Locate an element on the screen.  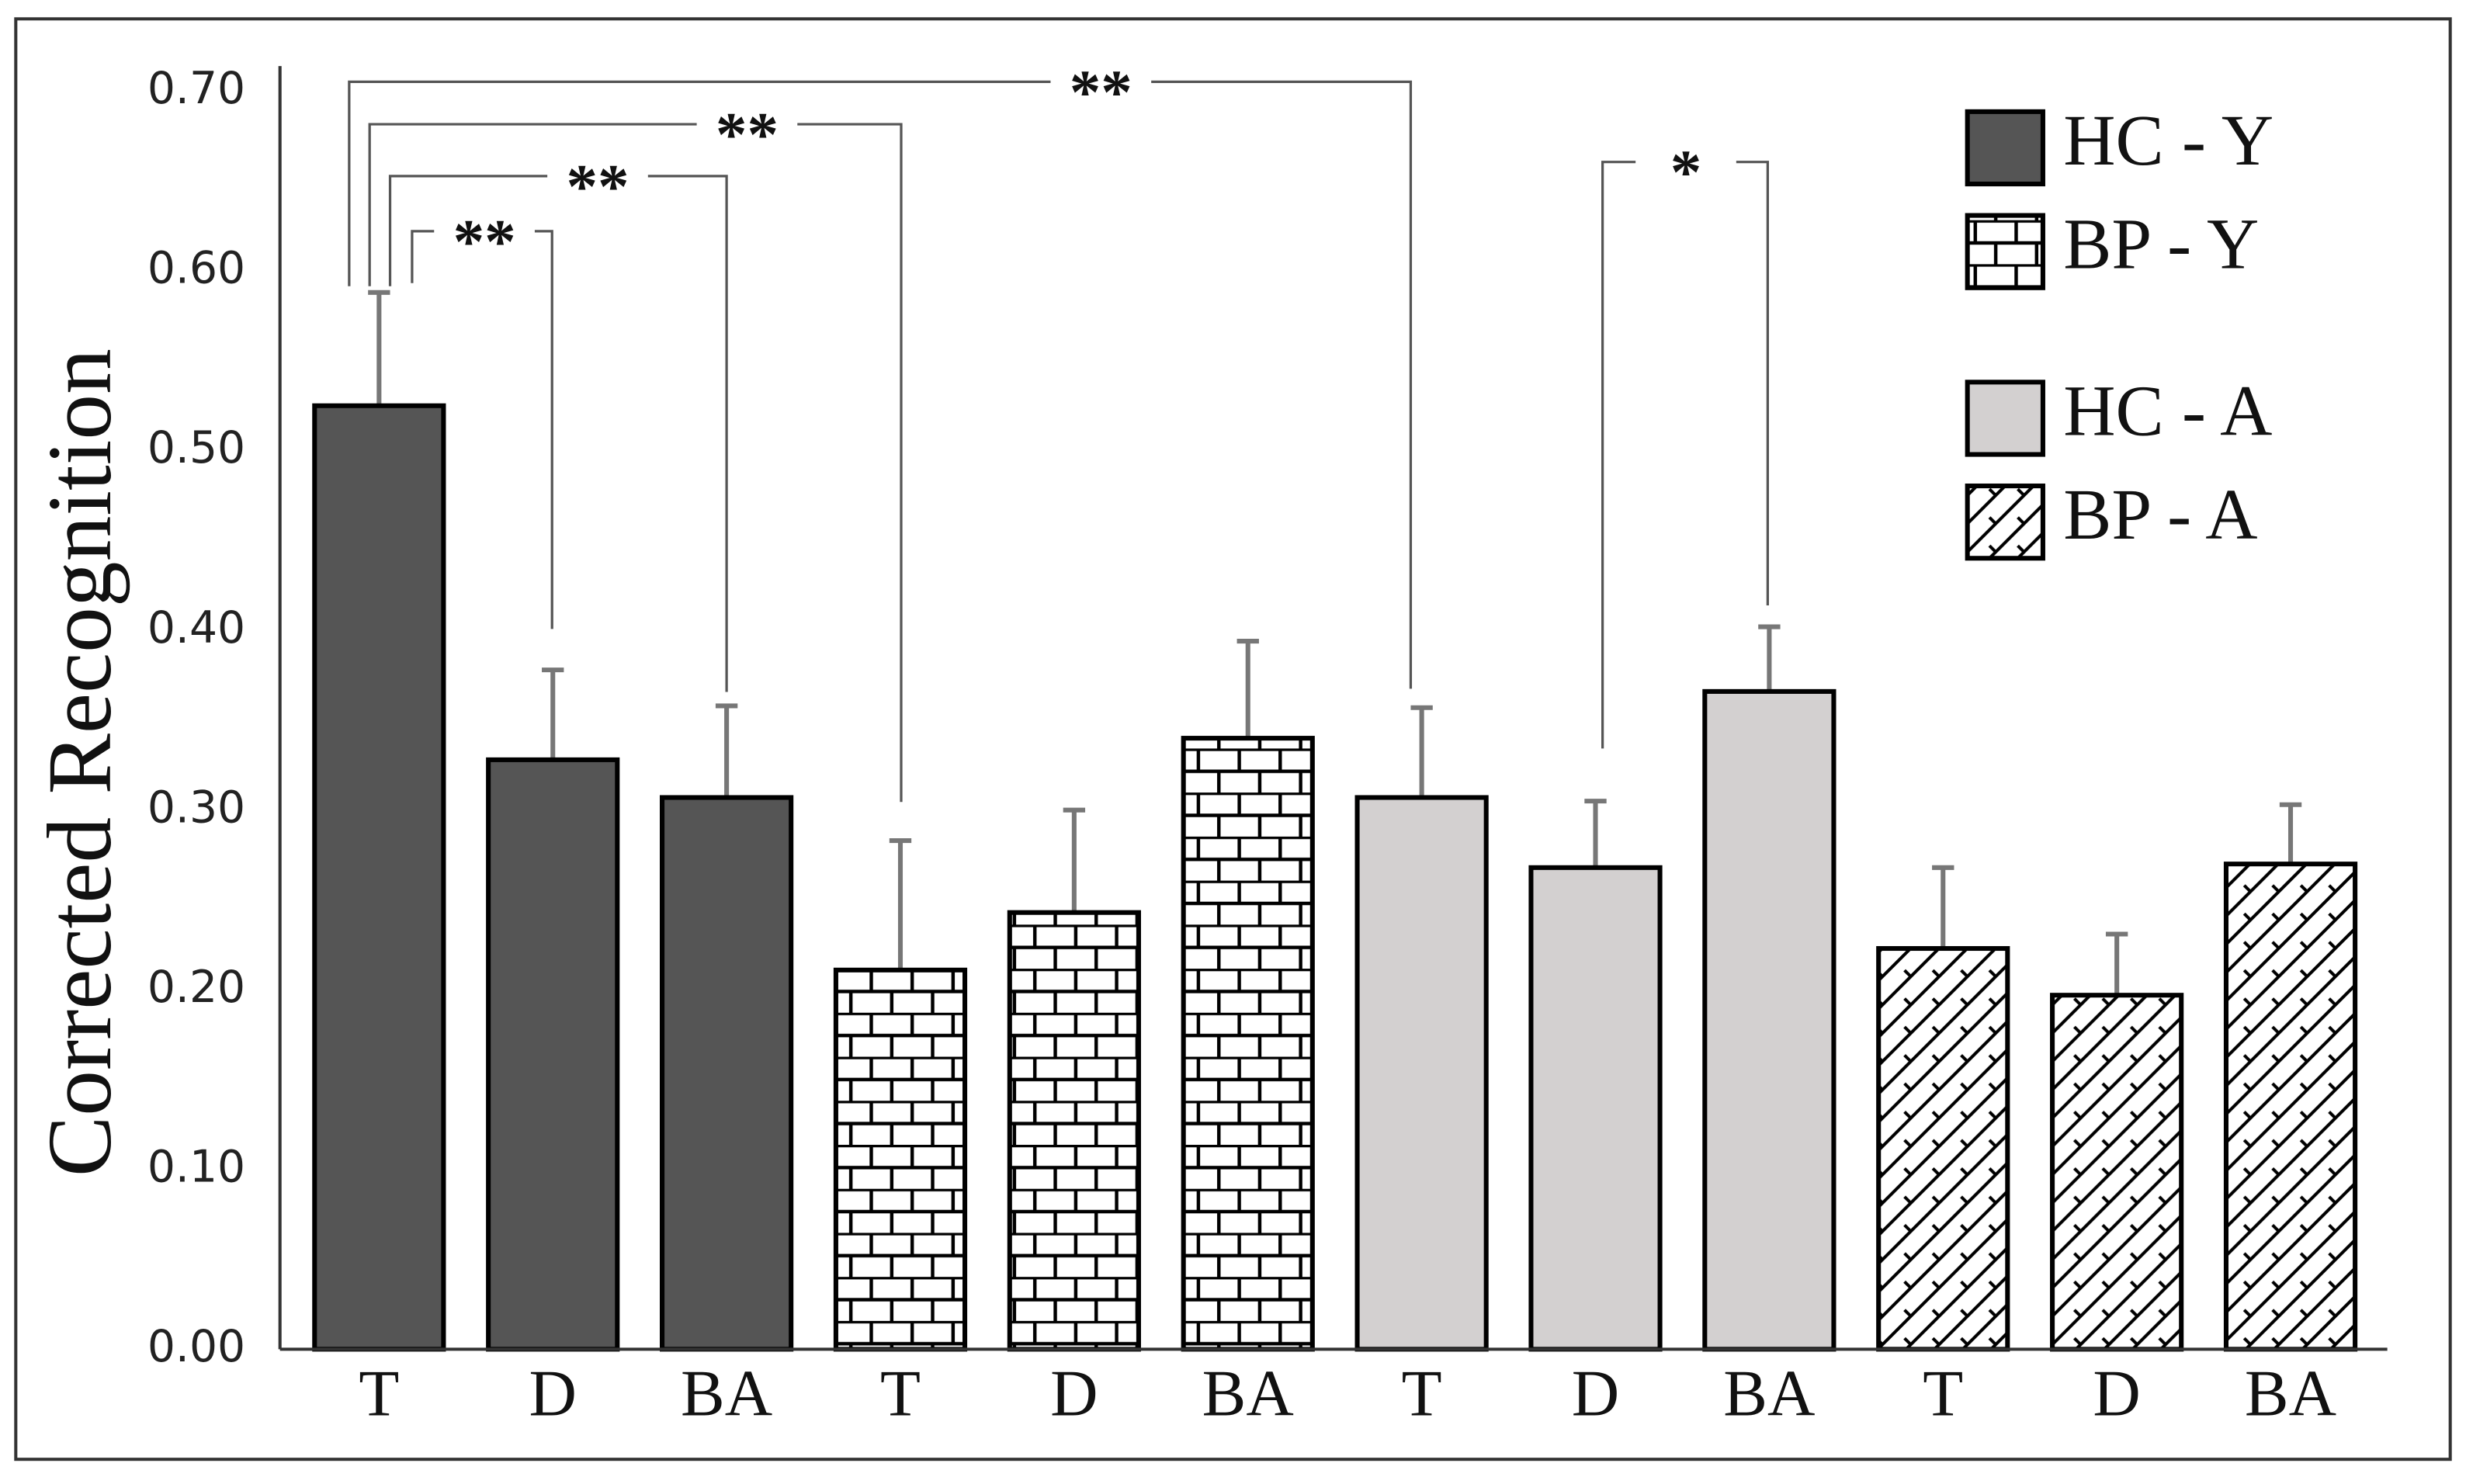
legend-label: HC - A is located at coordinates (2167, 411).